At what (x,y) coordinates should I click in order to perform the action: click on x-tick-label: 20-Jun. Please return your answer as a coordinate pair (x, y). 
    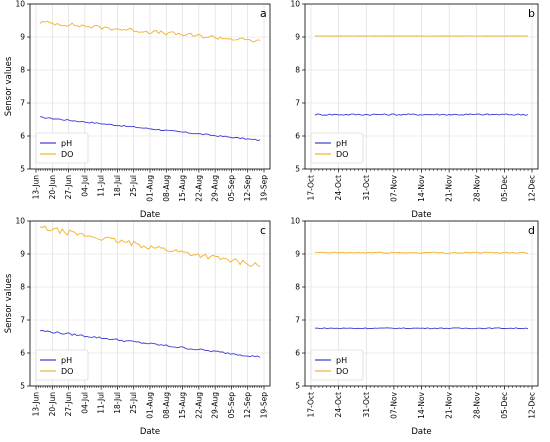
    Looking at the image, I should click on (52, 404).